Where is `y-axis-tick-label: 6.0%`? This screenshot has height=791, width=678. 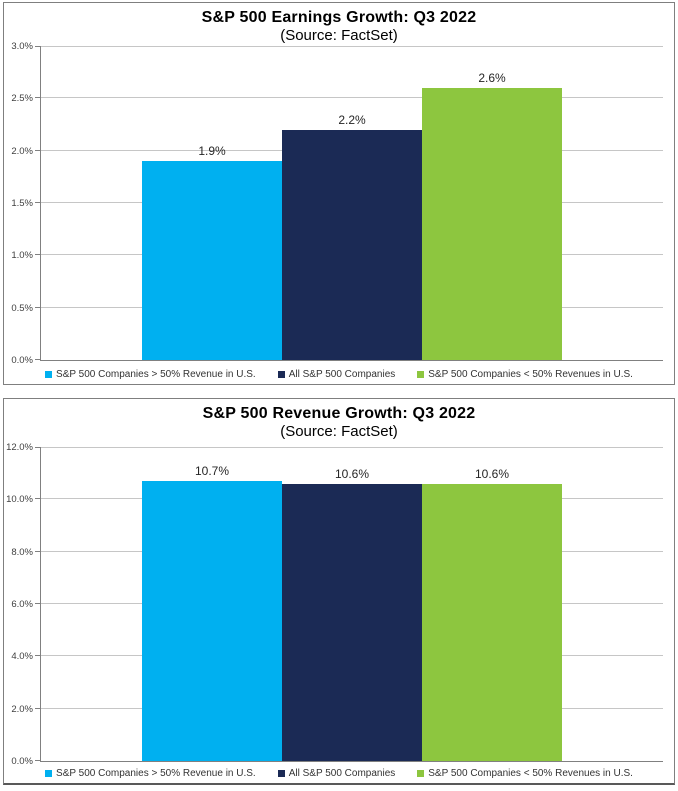
y-axis-tick-label: 6.0% is located at coordinates (22, 604).